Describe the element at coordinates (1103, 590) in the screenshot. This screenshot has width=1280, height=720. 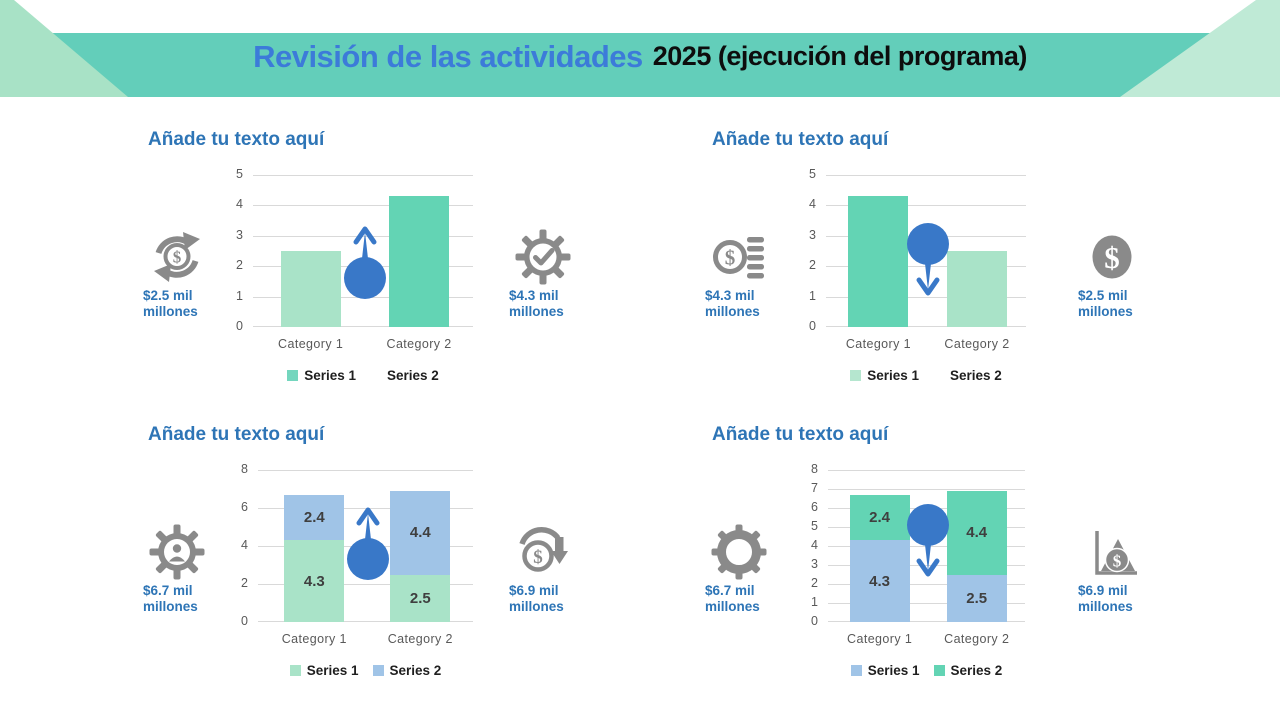
I see `stat-value: $6.9 mil` at that location.